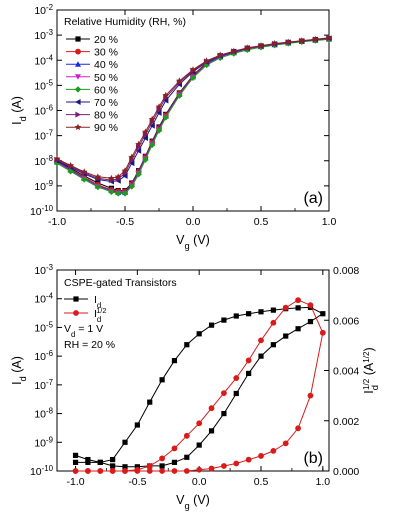  Describe the element at coordinates (43, 10) in the screenshot. I see `y-tick-label: 10⁻²` at that location.